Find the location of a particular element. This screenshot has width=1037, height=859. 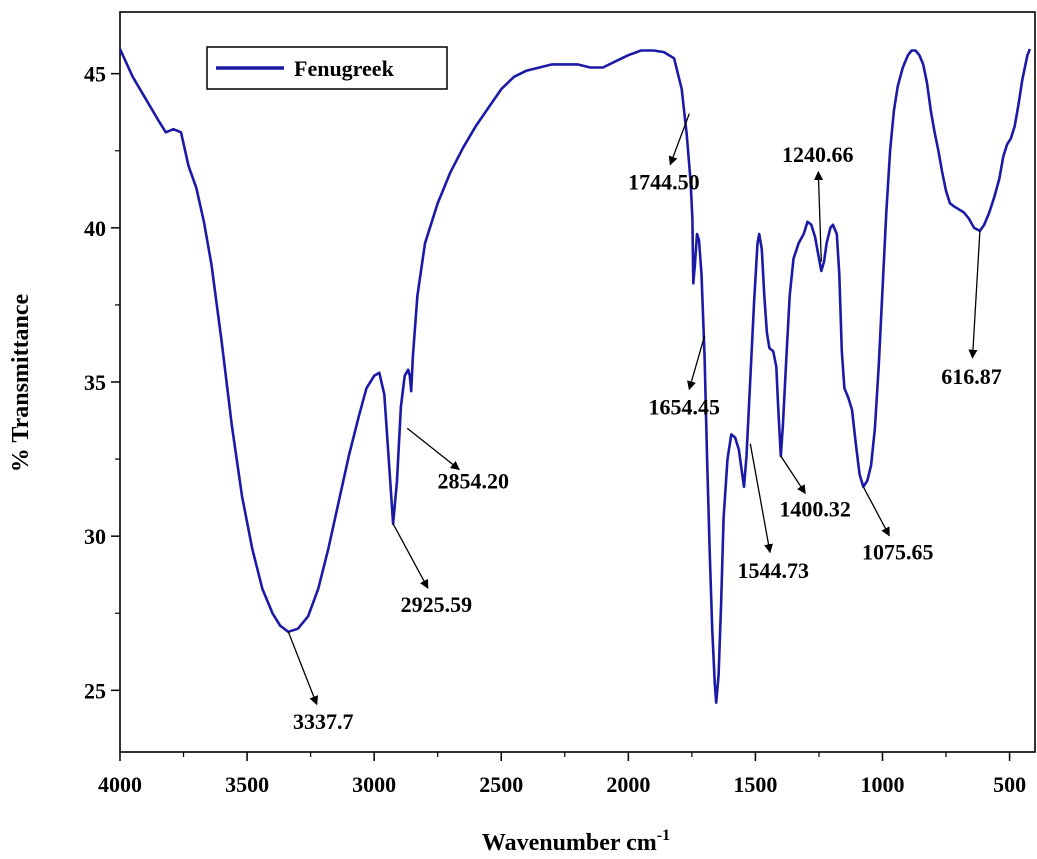

x-axis-title-text: Wavenumber cm is located at coordinates (569, 843).